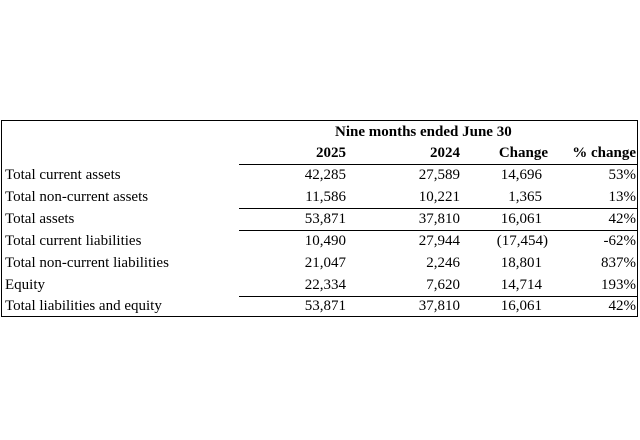 This screenshot has height=440, width=640. What do you see at coordinates (622, 197) in the screenshot?
I see `row-value-percent: 13%` at bounding box center [622, 197].